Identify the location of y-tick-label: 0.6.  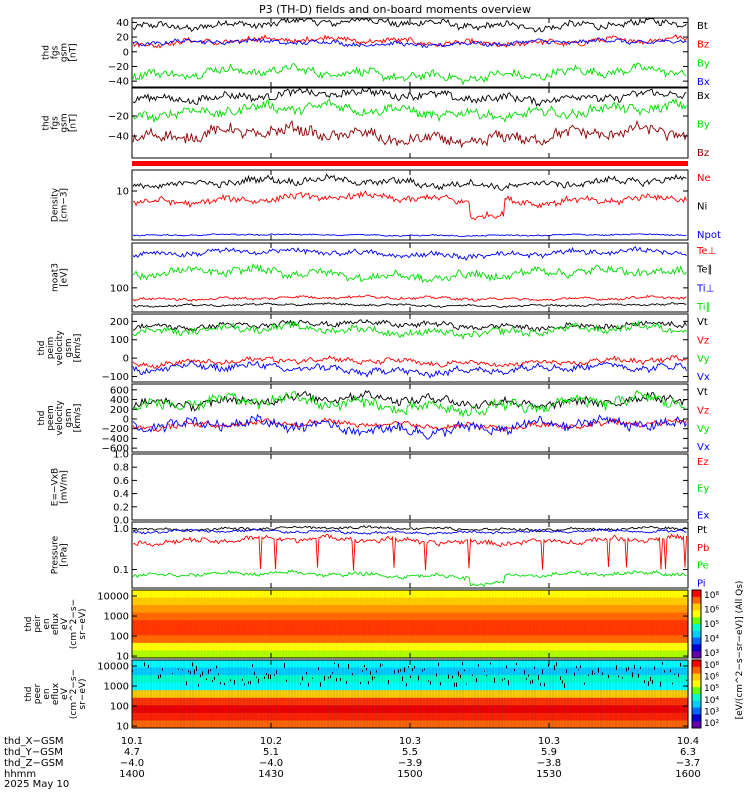
(121, 481).